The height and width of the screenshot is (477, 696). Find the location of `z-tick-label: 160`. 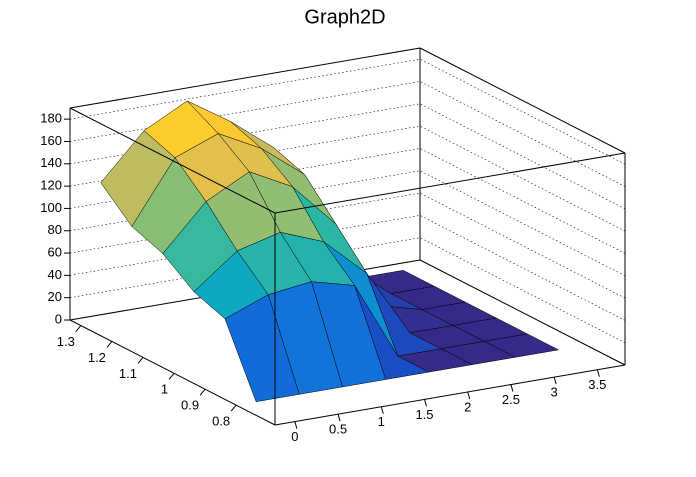

z-tick-label: 160 is located at coordinates (51, 140).